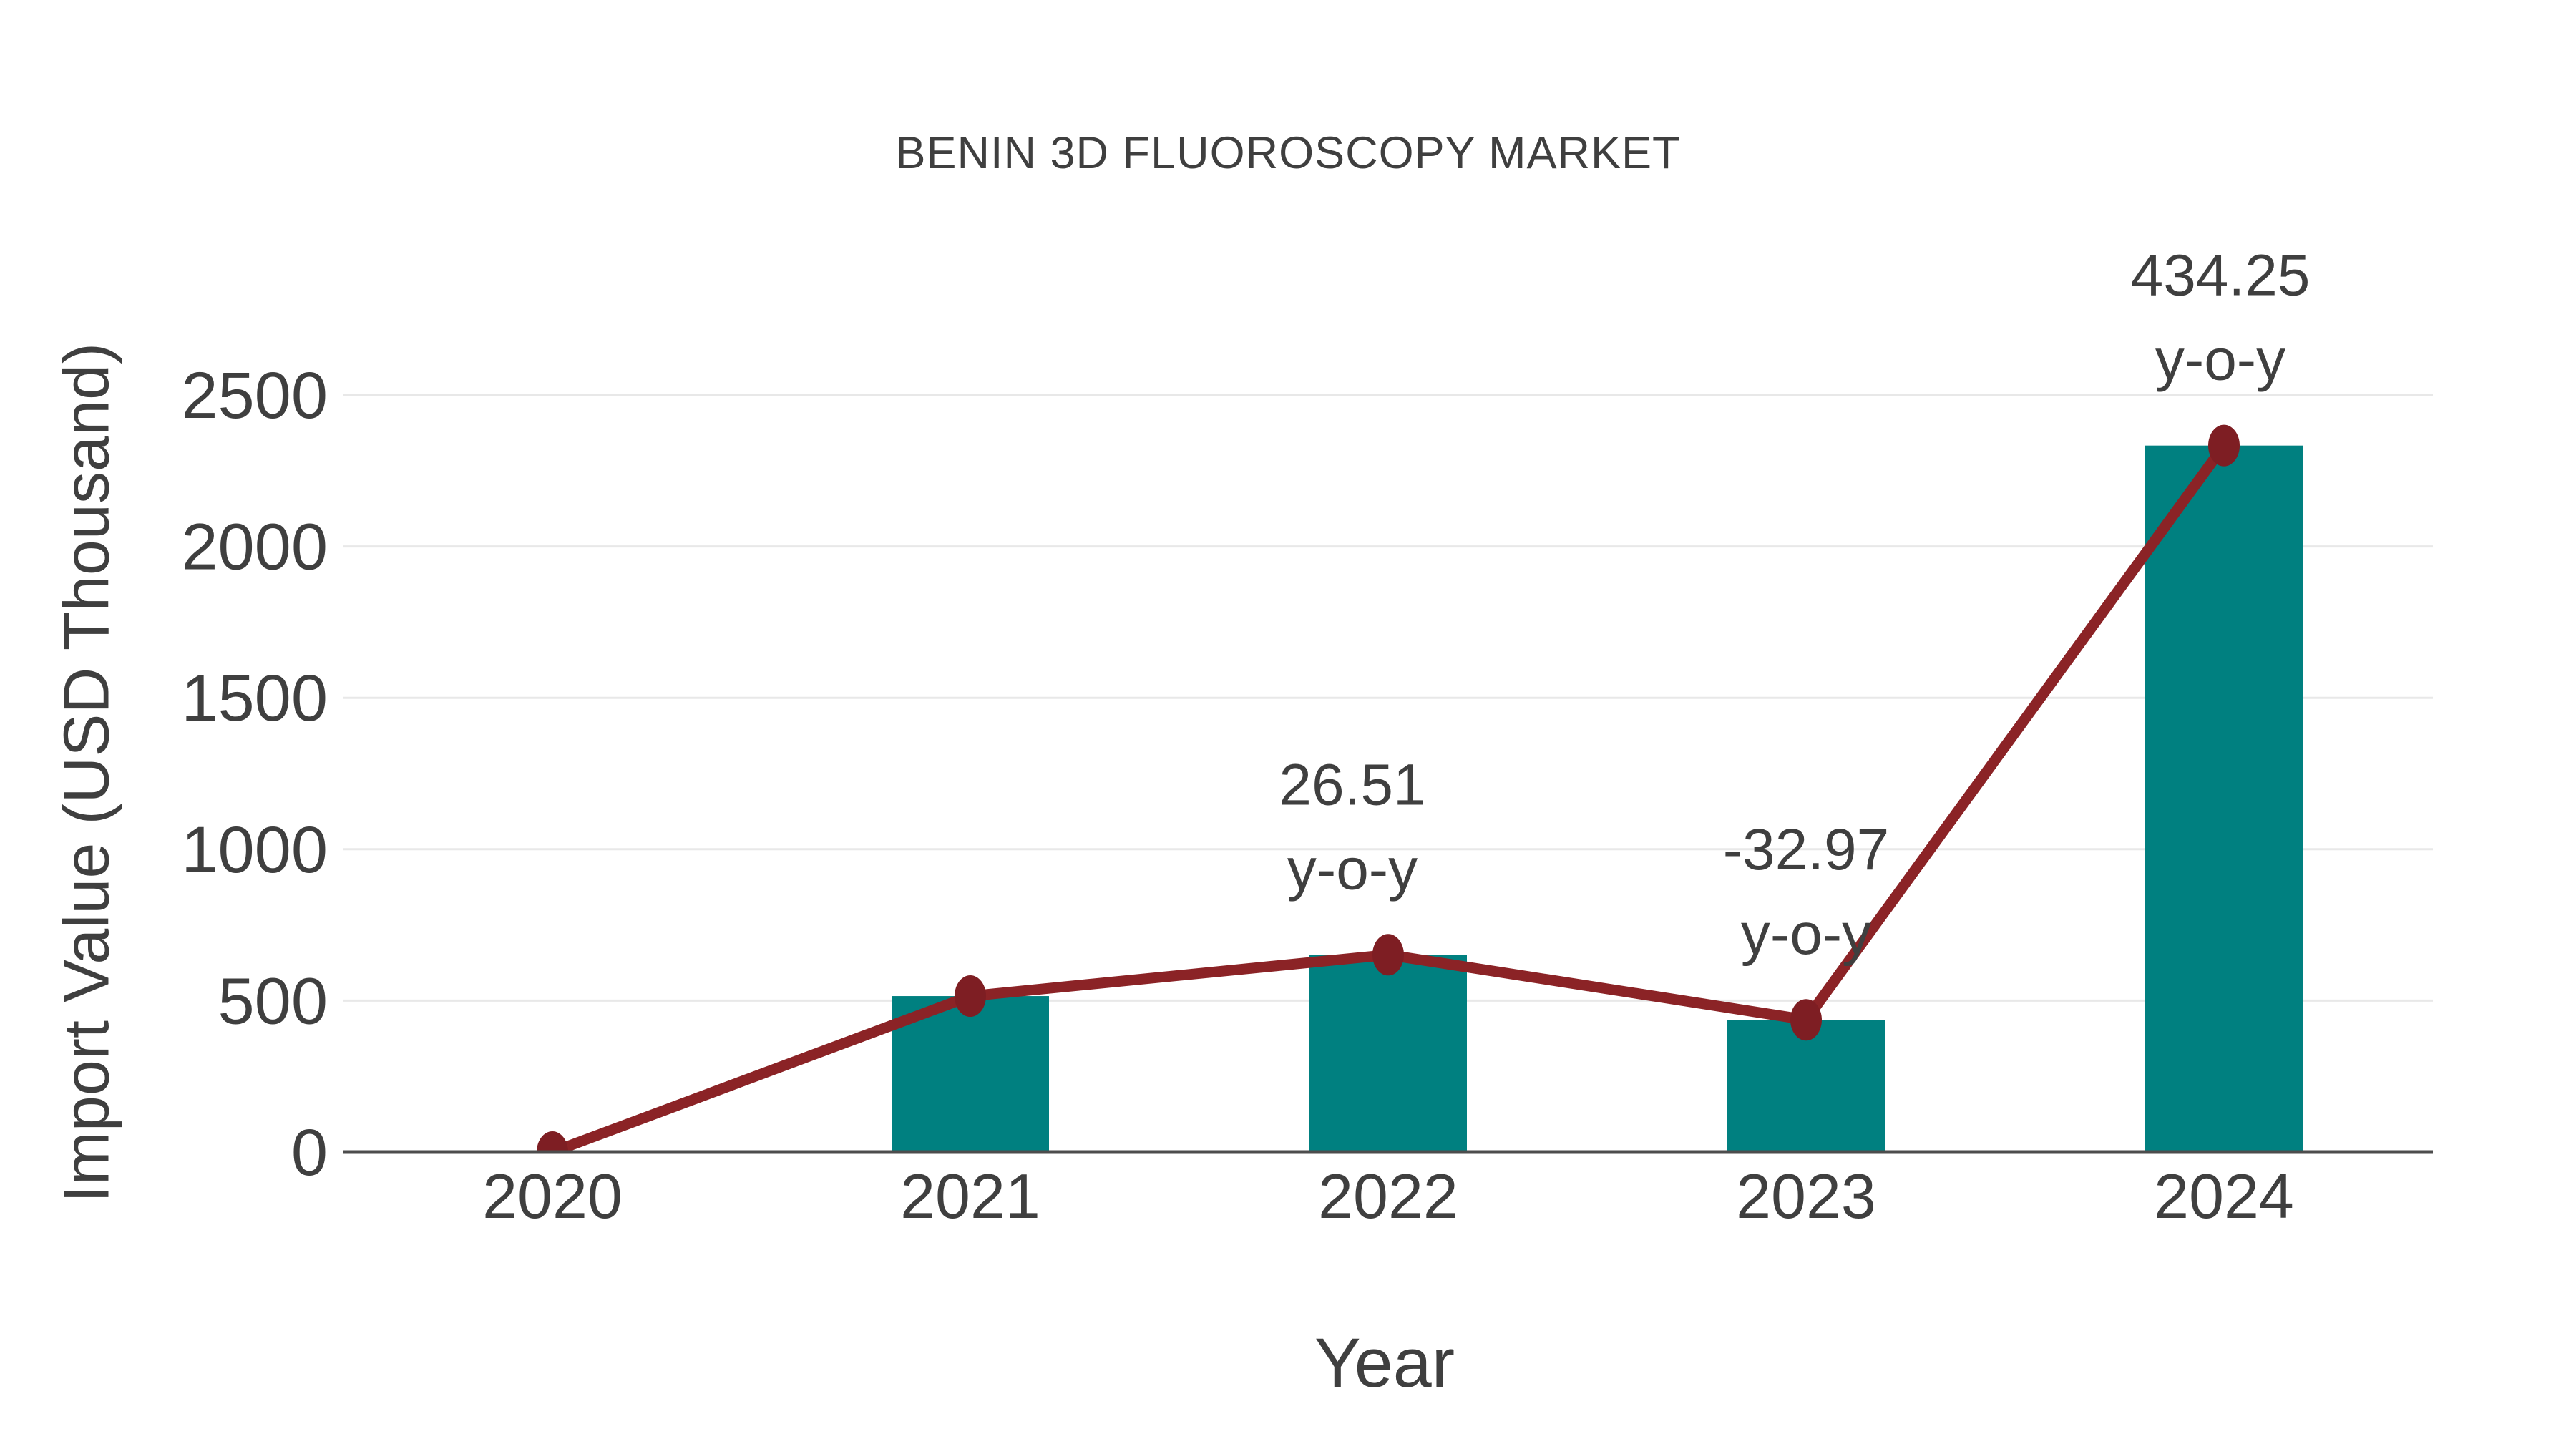 Image resolution: width=2576 pixels, height=1449 pixels. What do you see at coordinates (1806, 1020) in the screenshot?
I see `marker-2023` at bounding box center [1806, 1020].